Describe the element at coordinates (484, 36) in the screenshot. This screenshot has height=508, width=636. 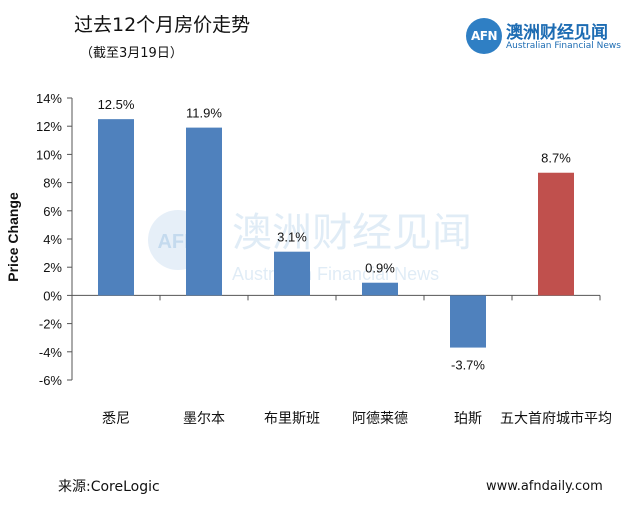
I see `afn-logo-icon: AFN` at that location.